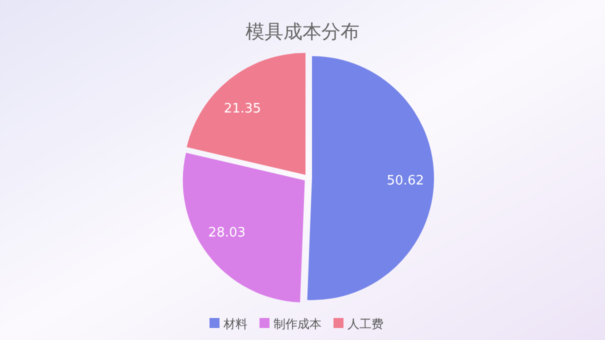 This screenshot has width=605, height=340. I want to click on data-label: 28.03, so click(227, 233).